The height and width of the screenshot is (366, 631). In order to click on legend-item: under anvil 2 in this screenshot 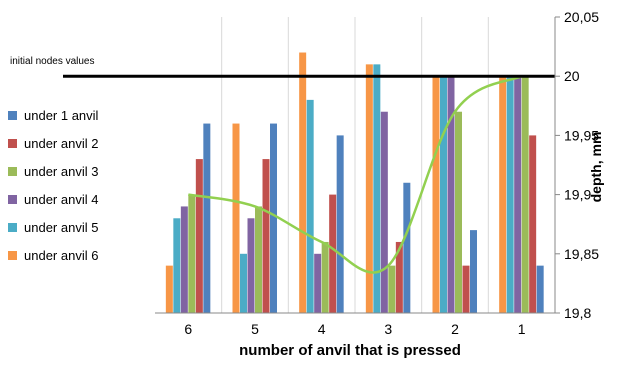, I will do `click(83, 143)`.